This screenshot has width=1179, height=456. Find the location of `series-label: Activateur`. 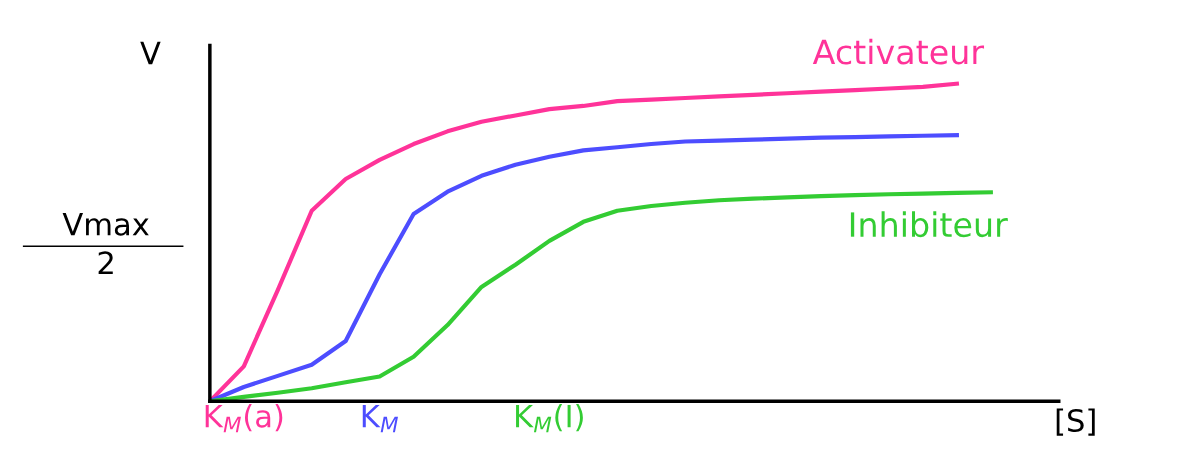

series-label: Activateur is located at coordinates (898, 51).